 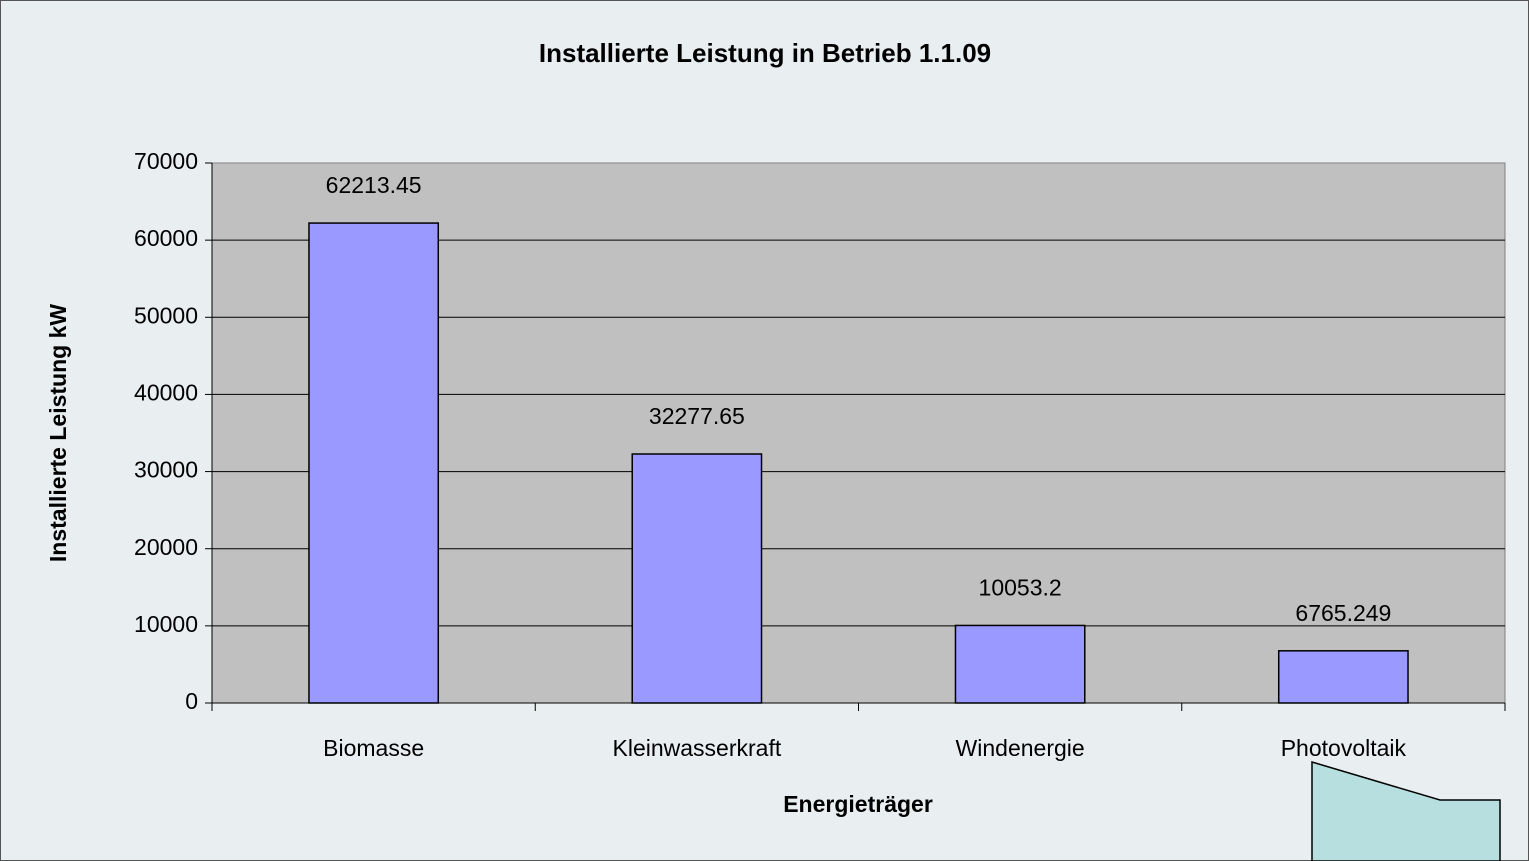 I want to click on chart-title: Installierte Leistung in Betrieb 1.1.09, so click(x=765, y=53).